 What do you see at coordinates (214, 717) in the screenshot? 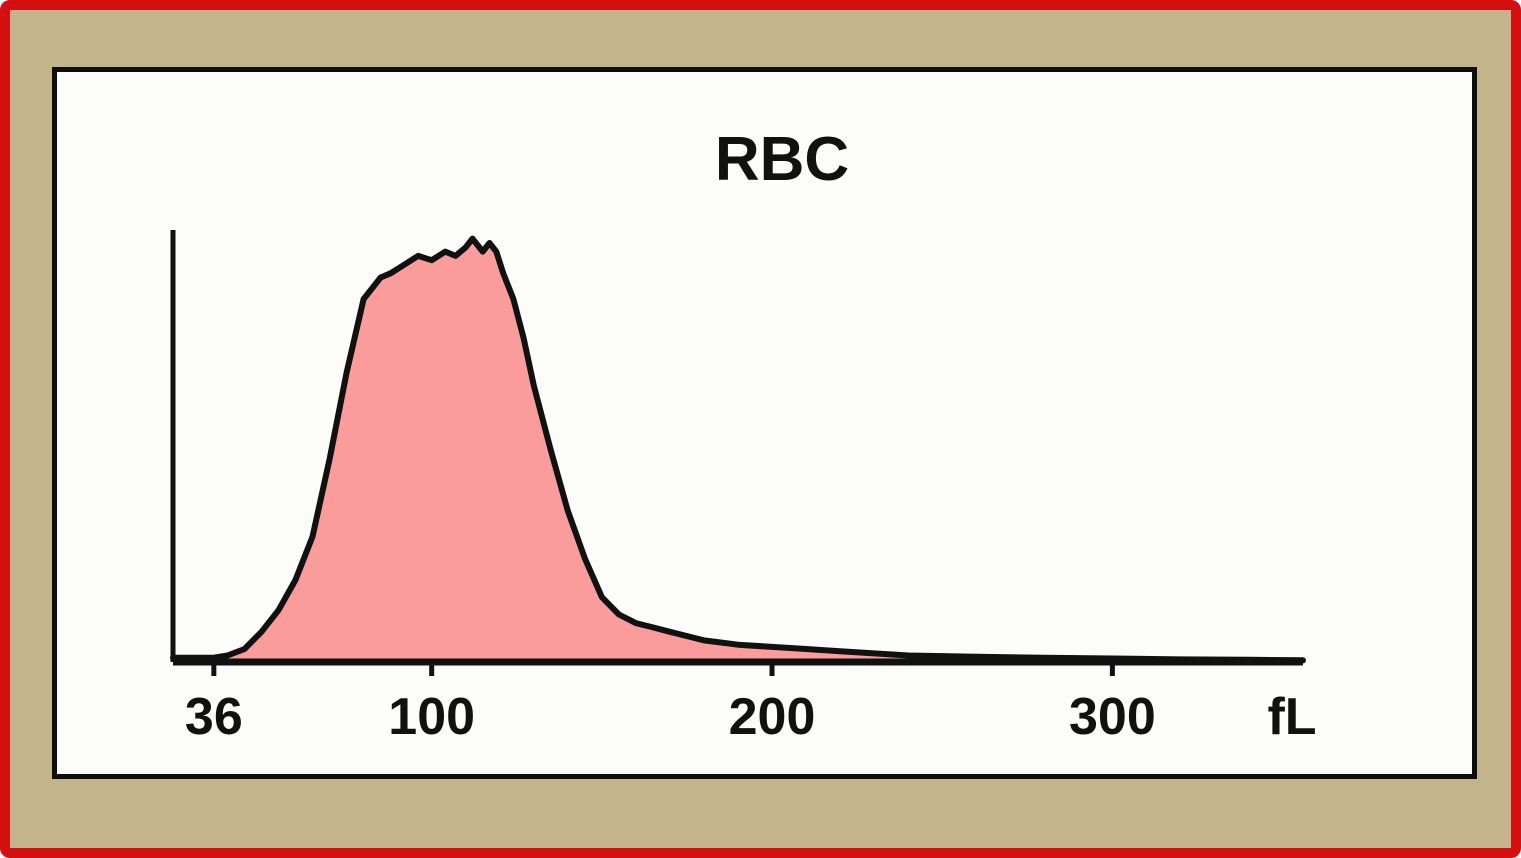
I see `x-tick-label: 36` at bounding box center [214, 717].